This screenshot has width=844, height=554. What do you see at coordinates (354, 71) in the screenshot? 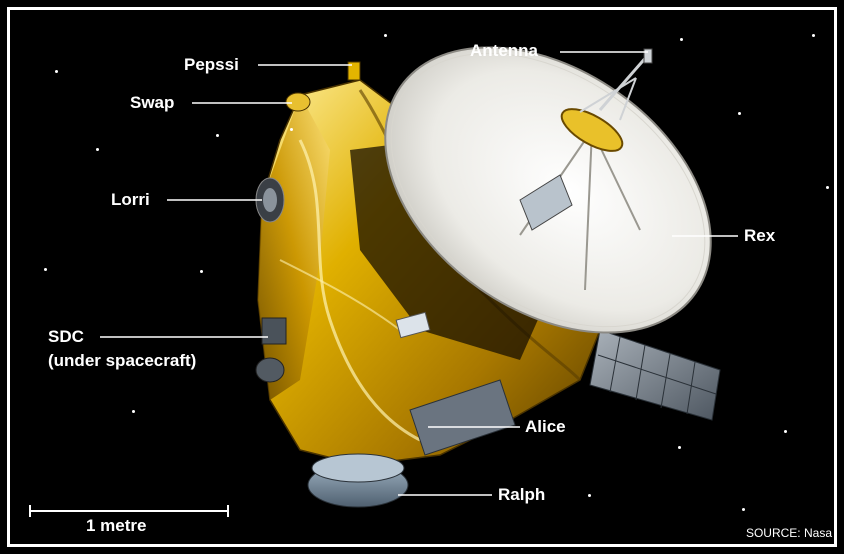
I see `pepssi-instrument` at bounding box center [354, 71].